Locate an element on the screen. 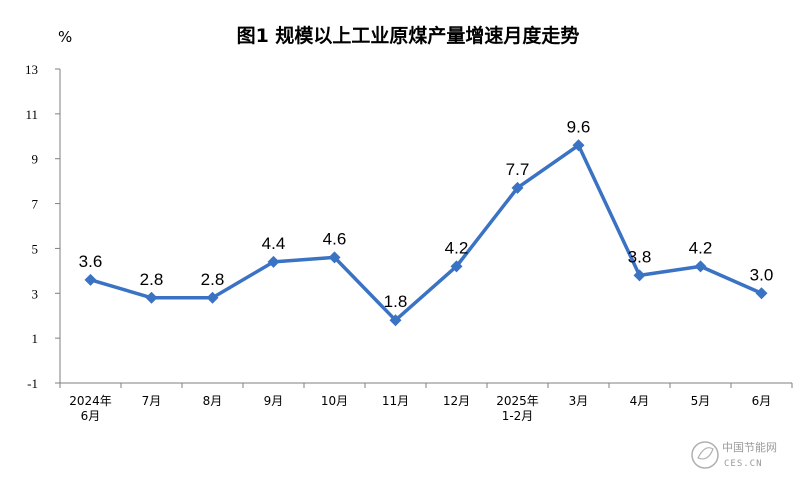  chart-title: 图1 规模以上工业原煤产量增速月度走势 is located at coordinates (408, 35).